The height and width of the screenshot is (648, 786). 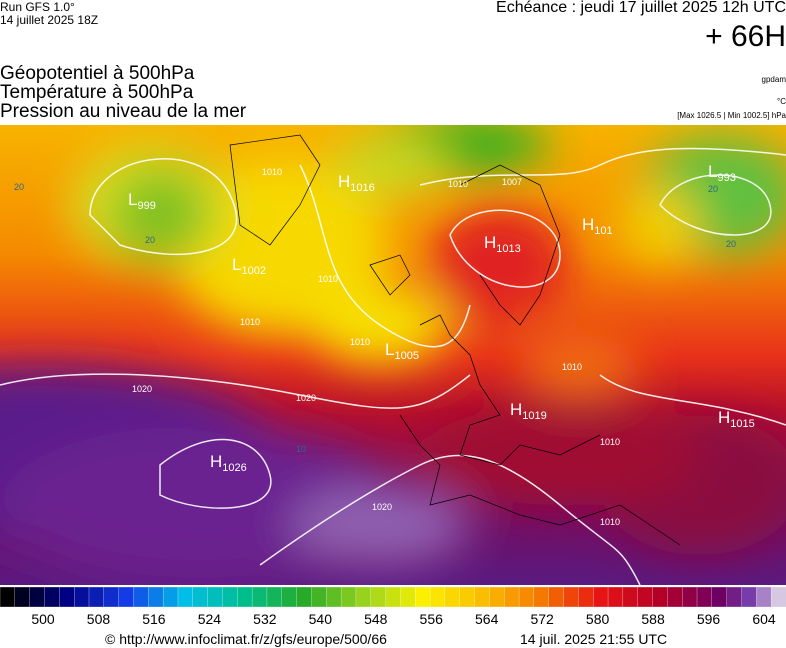 What do you see at coordinates (123, 111) in the screenshot?
I see `title: Pression au niveau de la mer` at bounding box center [123, 111].